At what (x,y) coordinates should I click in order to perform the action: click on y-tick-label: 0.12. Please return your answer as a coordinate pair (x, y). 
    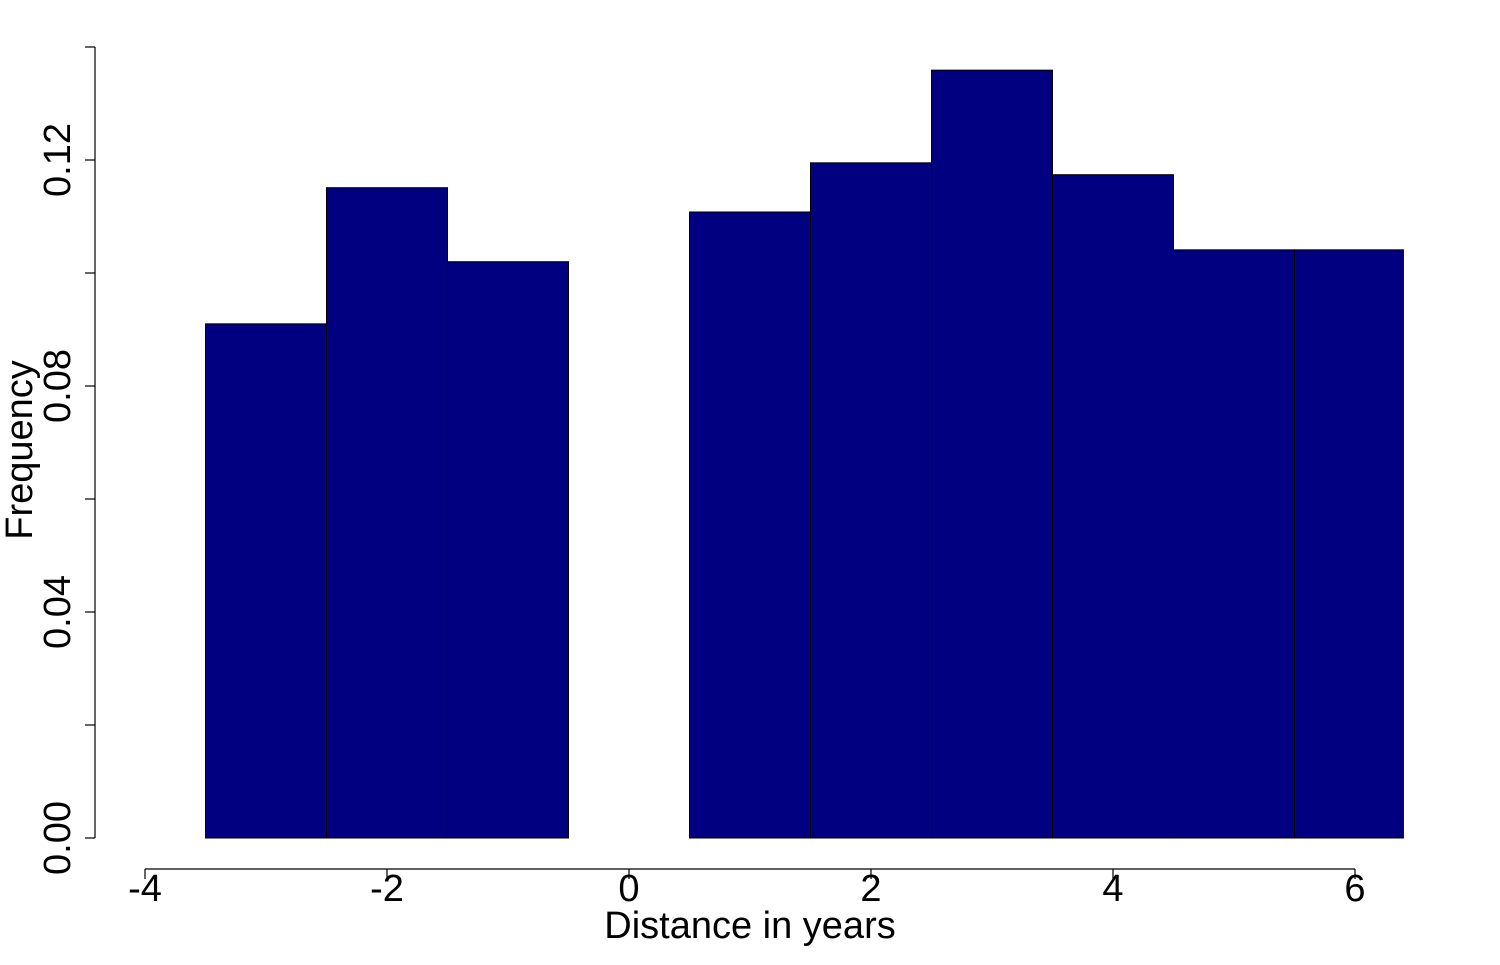
    Looking at the image, I should click on (58, 160).